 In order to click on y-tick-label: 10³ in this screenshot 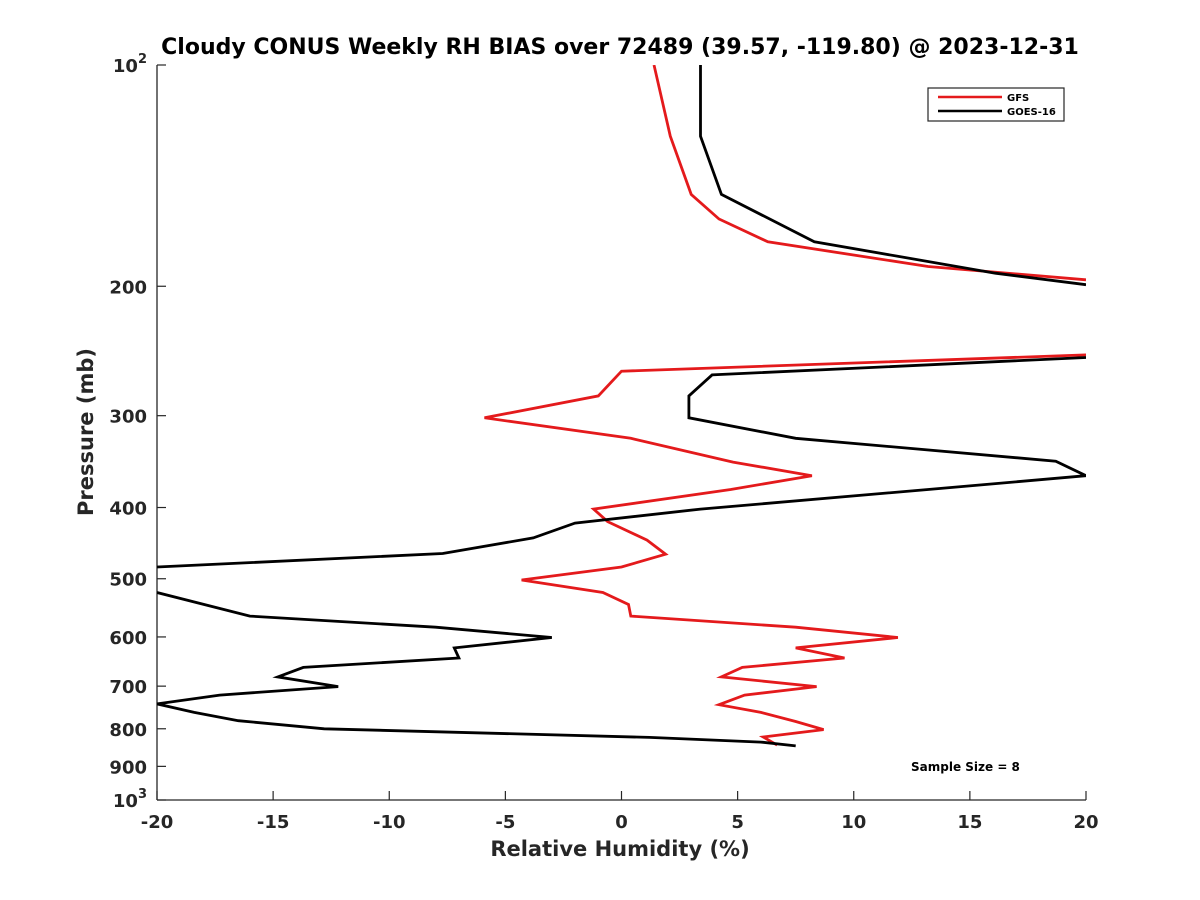, I will do `click(130, 799)`.